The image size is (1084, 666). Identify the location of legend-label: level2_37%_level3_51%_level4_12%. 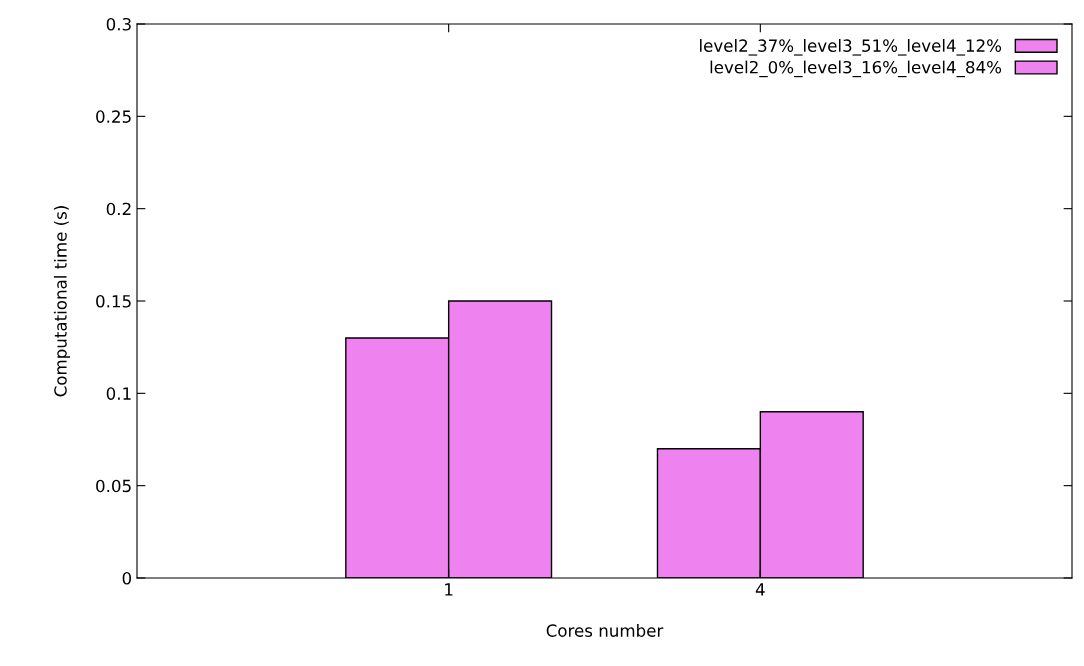
(851, 47).